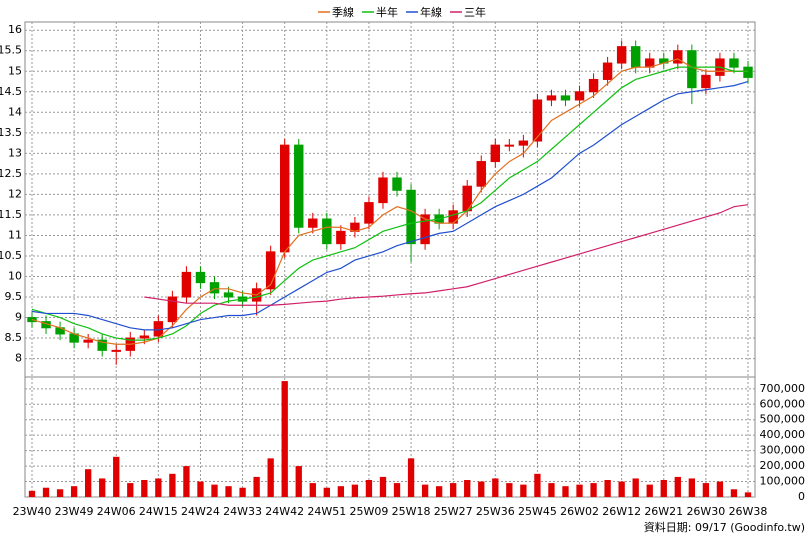 This screenshot has width=808, height=540. What do you see at coordinates (475, 12) in the screenshot?
I see `legend-label: 三年` at bounding box center [475, 12].